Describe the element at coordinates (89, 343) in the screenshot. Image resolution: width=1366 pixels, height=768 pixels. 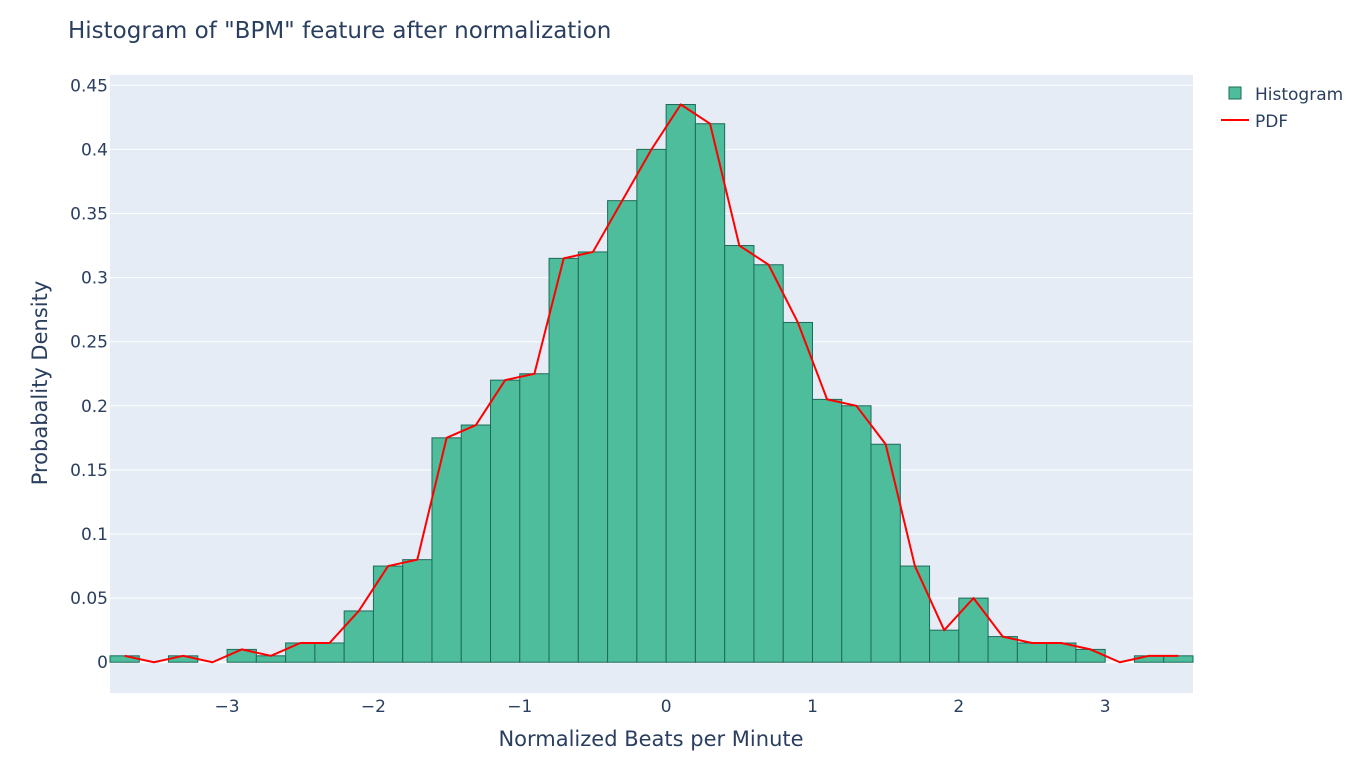
I see `y-tick-label: 0.25` at that location.